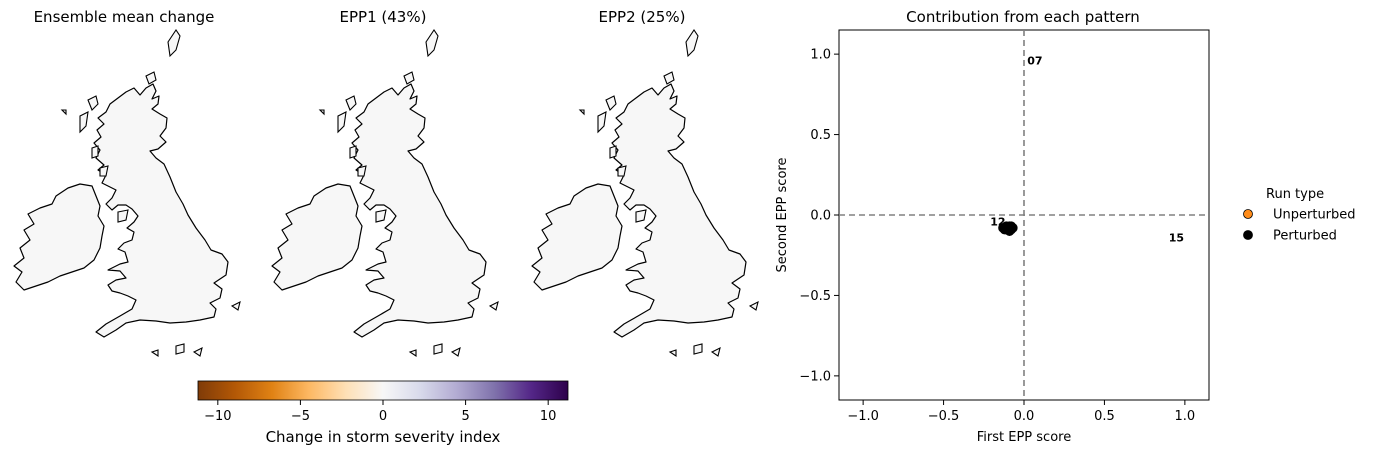  I want to click on perturbed-point, so click(1009, 231).